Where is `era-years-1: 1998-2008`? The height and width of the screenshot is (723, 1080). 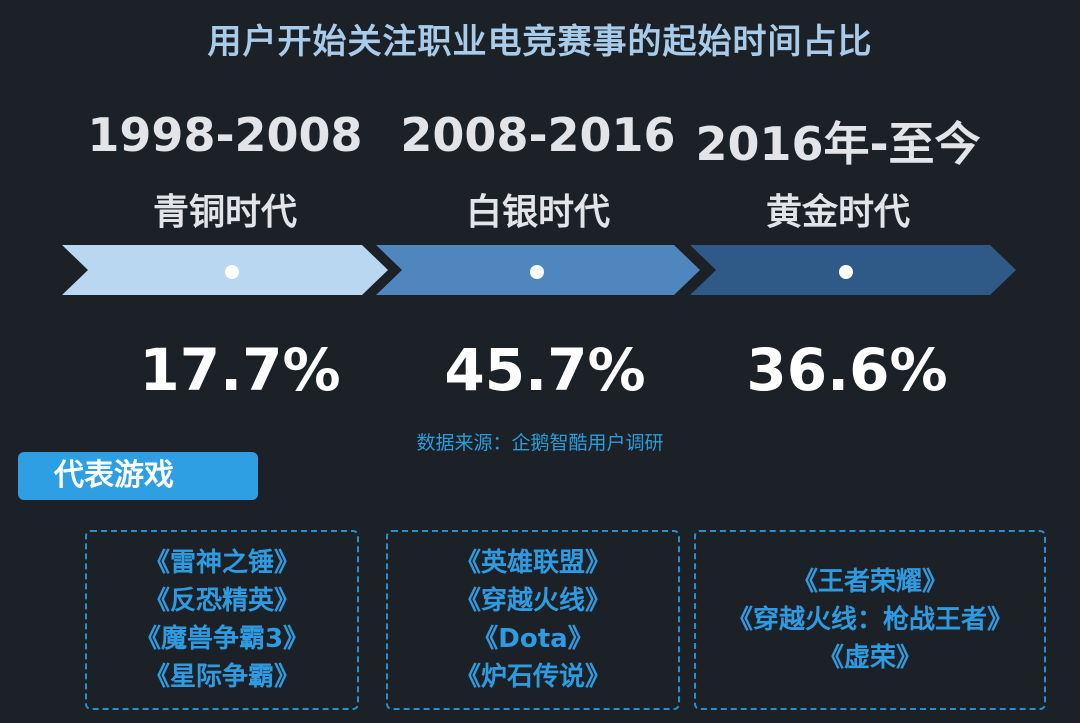
era-years-1: 1998-2008 is located at coordinates (225, 135).